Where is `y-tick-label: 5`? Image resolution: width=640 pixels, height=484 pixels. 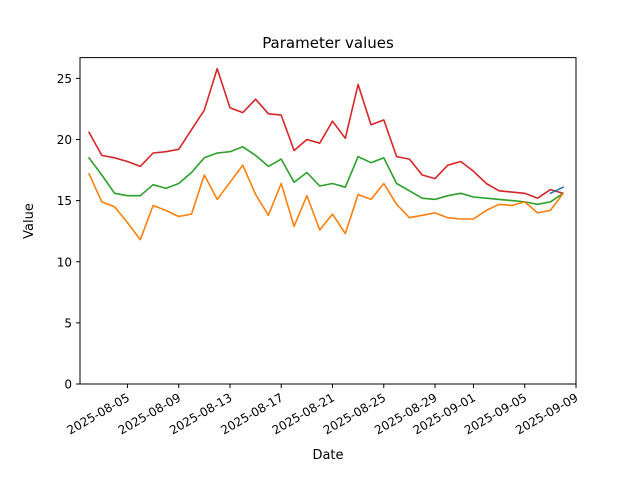 y-tick-label: 5 is located at coordinates (68, 323).